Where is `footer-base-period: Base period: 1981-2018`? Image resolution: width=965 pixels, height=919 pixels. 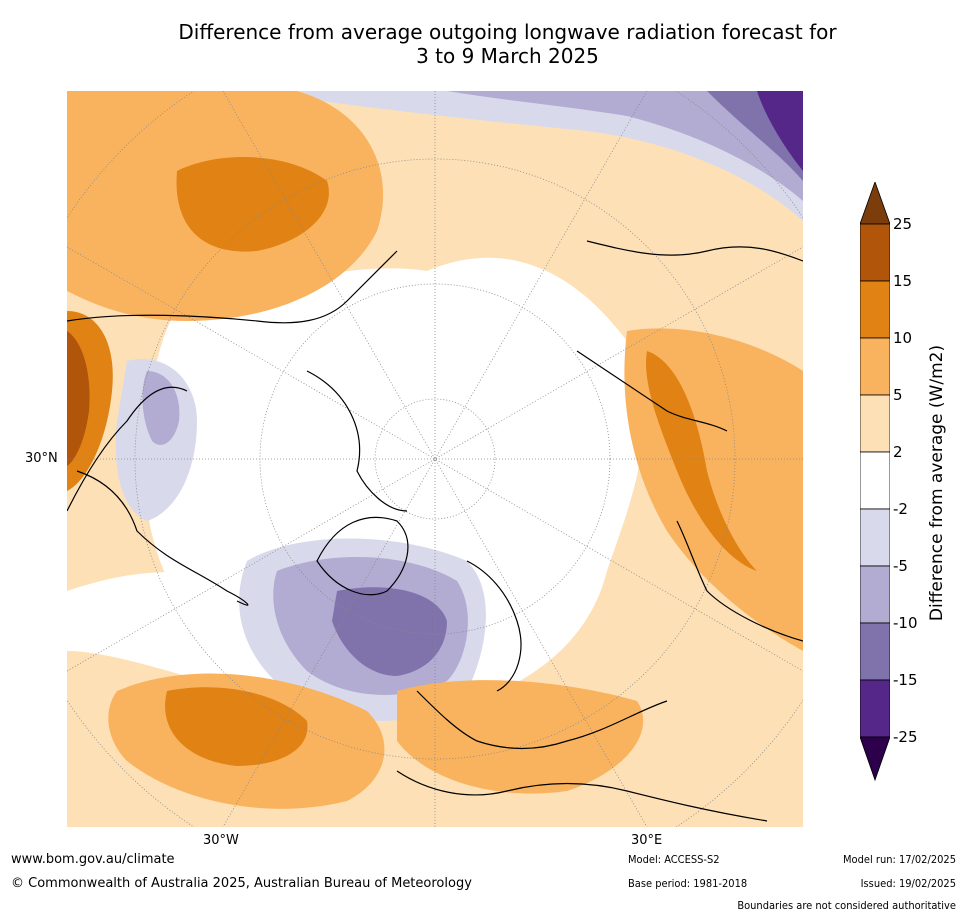 footer-base-period: Base period: 1981-2018 is located at coordinates (688, 883).